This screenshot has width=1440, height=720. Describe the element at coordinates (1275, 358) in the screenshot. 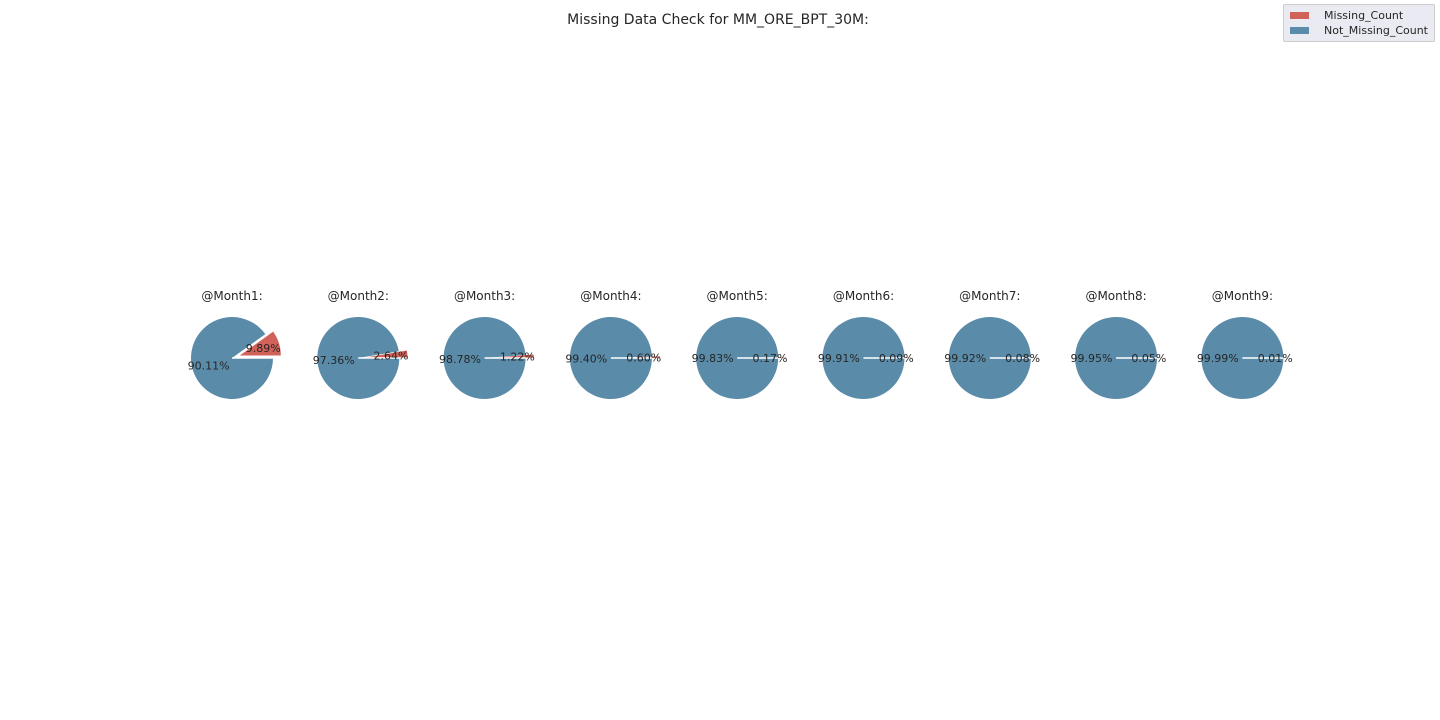

I see `pie-label-missing: 0.01%` at that location.